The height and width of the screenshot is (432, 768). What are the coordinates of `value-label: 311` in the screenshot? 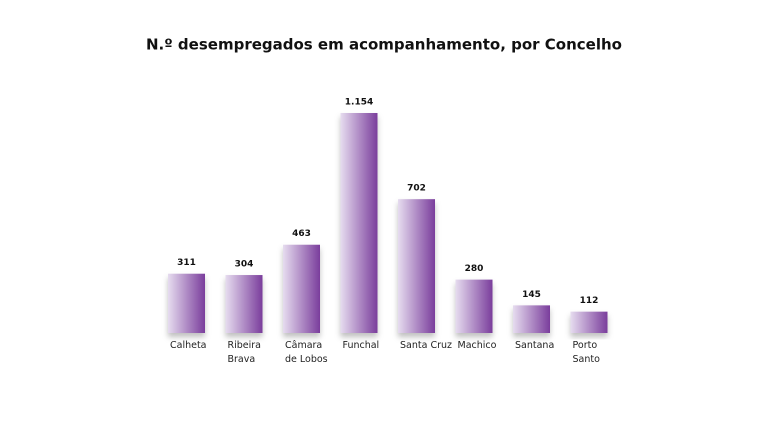 It's located at (186, 263).